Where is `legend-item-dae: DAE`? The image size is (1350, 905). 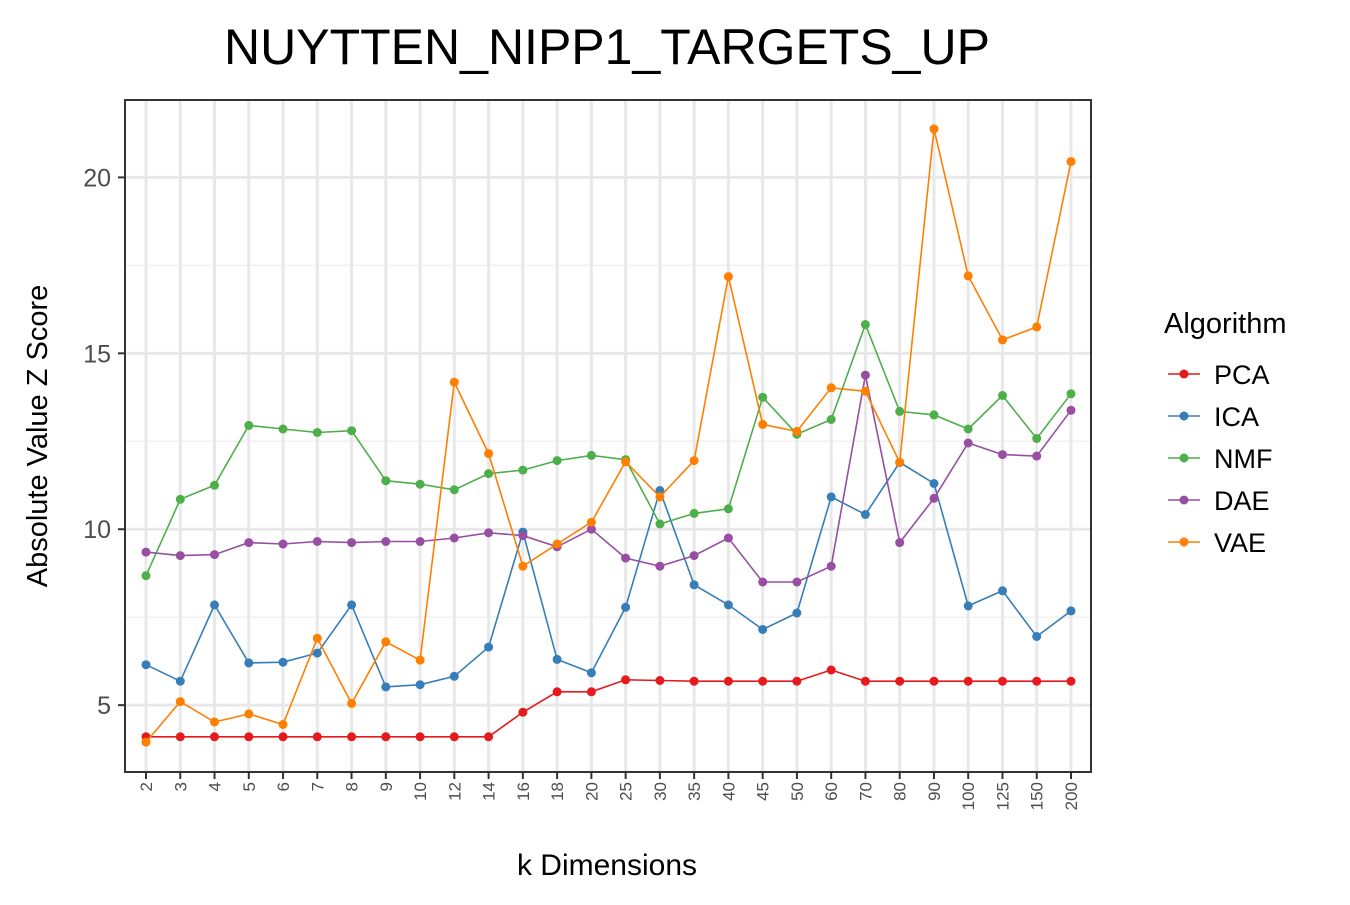 legend-item-dae: DAE is located at coordinates (1219, 501).